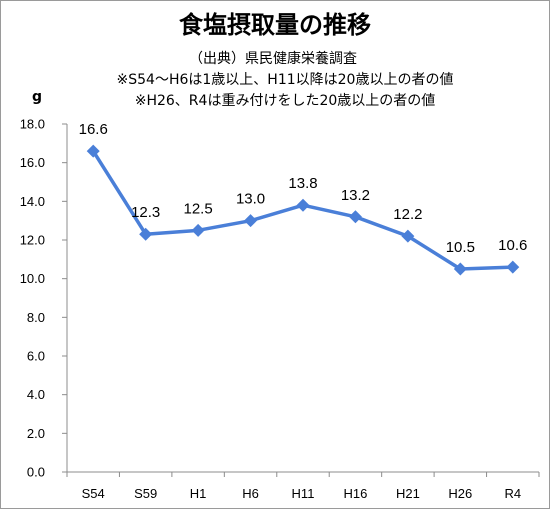 Image resolution: width=550 pixels, height=509 pixels. I want to click on data-label: 16.6, so click(93, 129).